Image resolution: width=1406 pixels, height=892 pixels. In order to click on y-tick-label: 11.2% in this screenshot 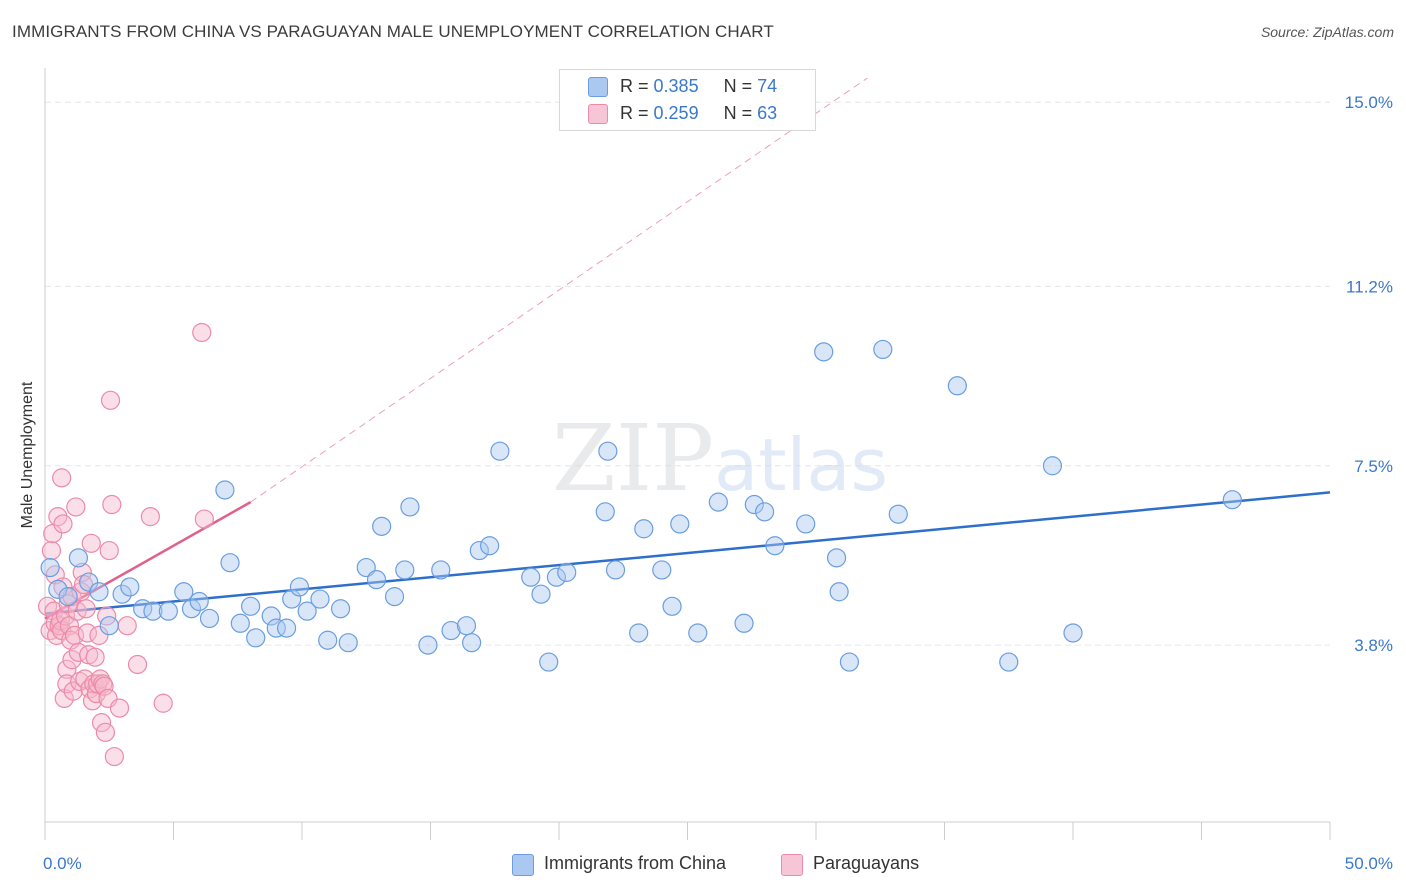, I will do `click(1369, 286)`.